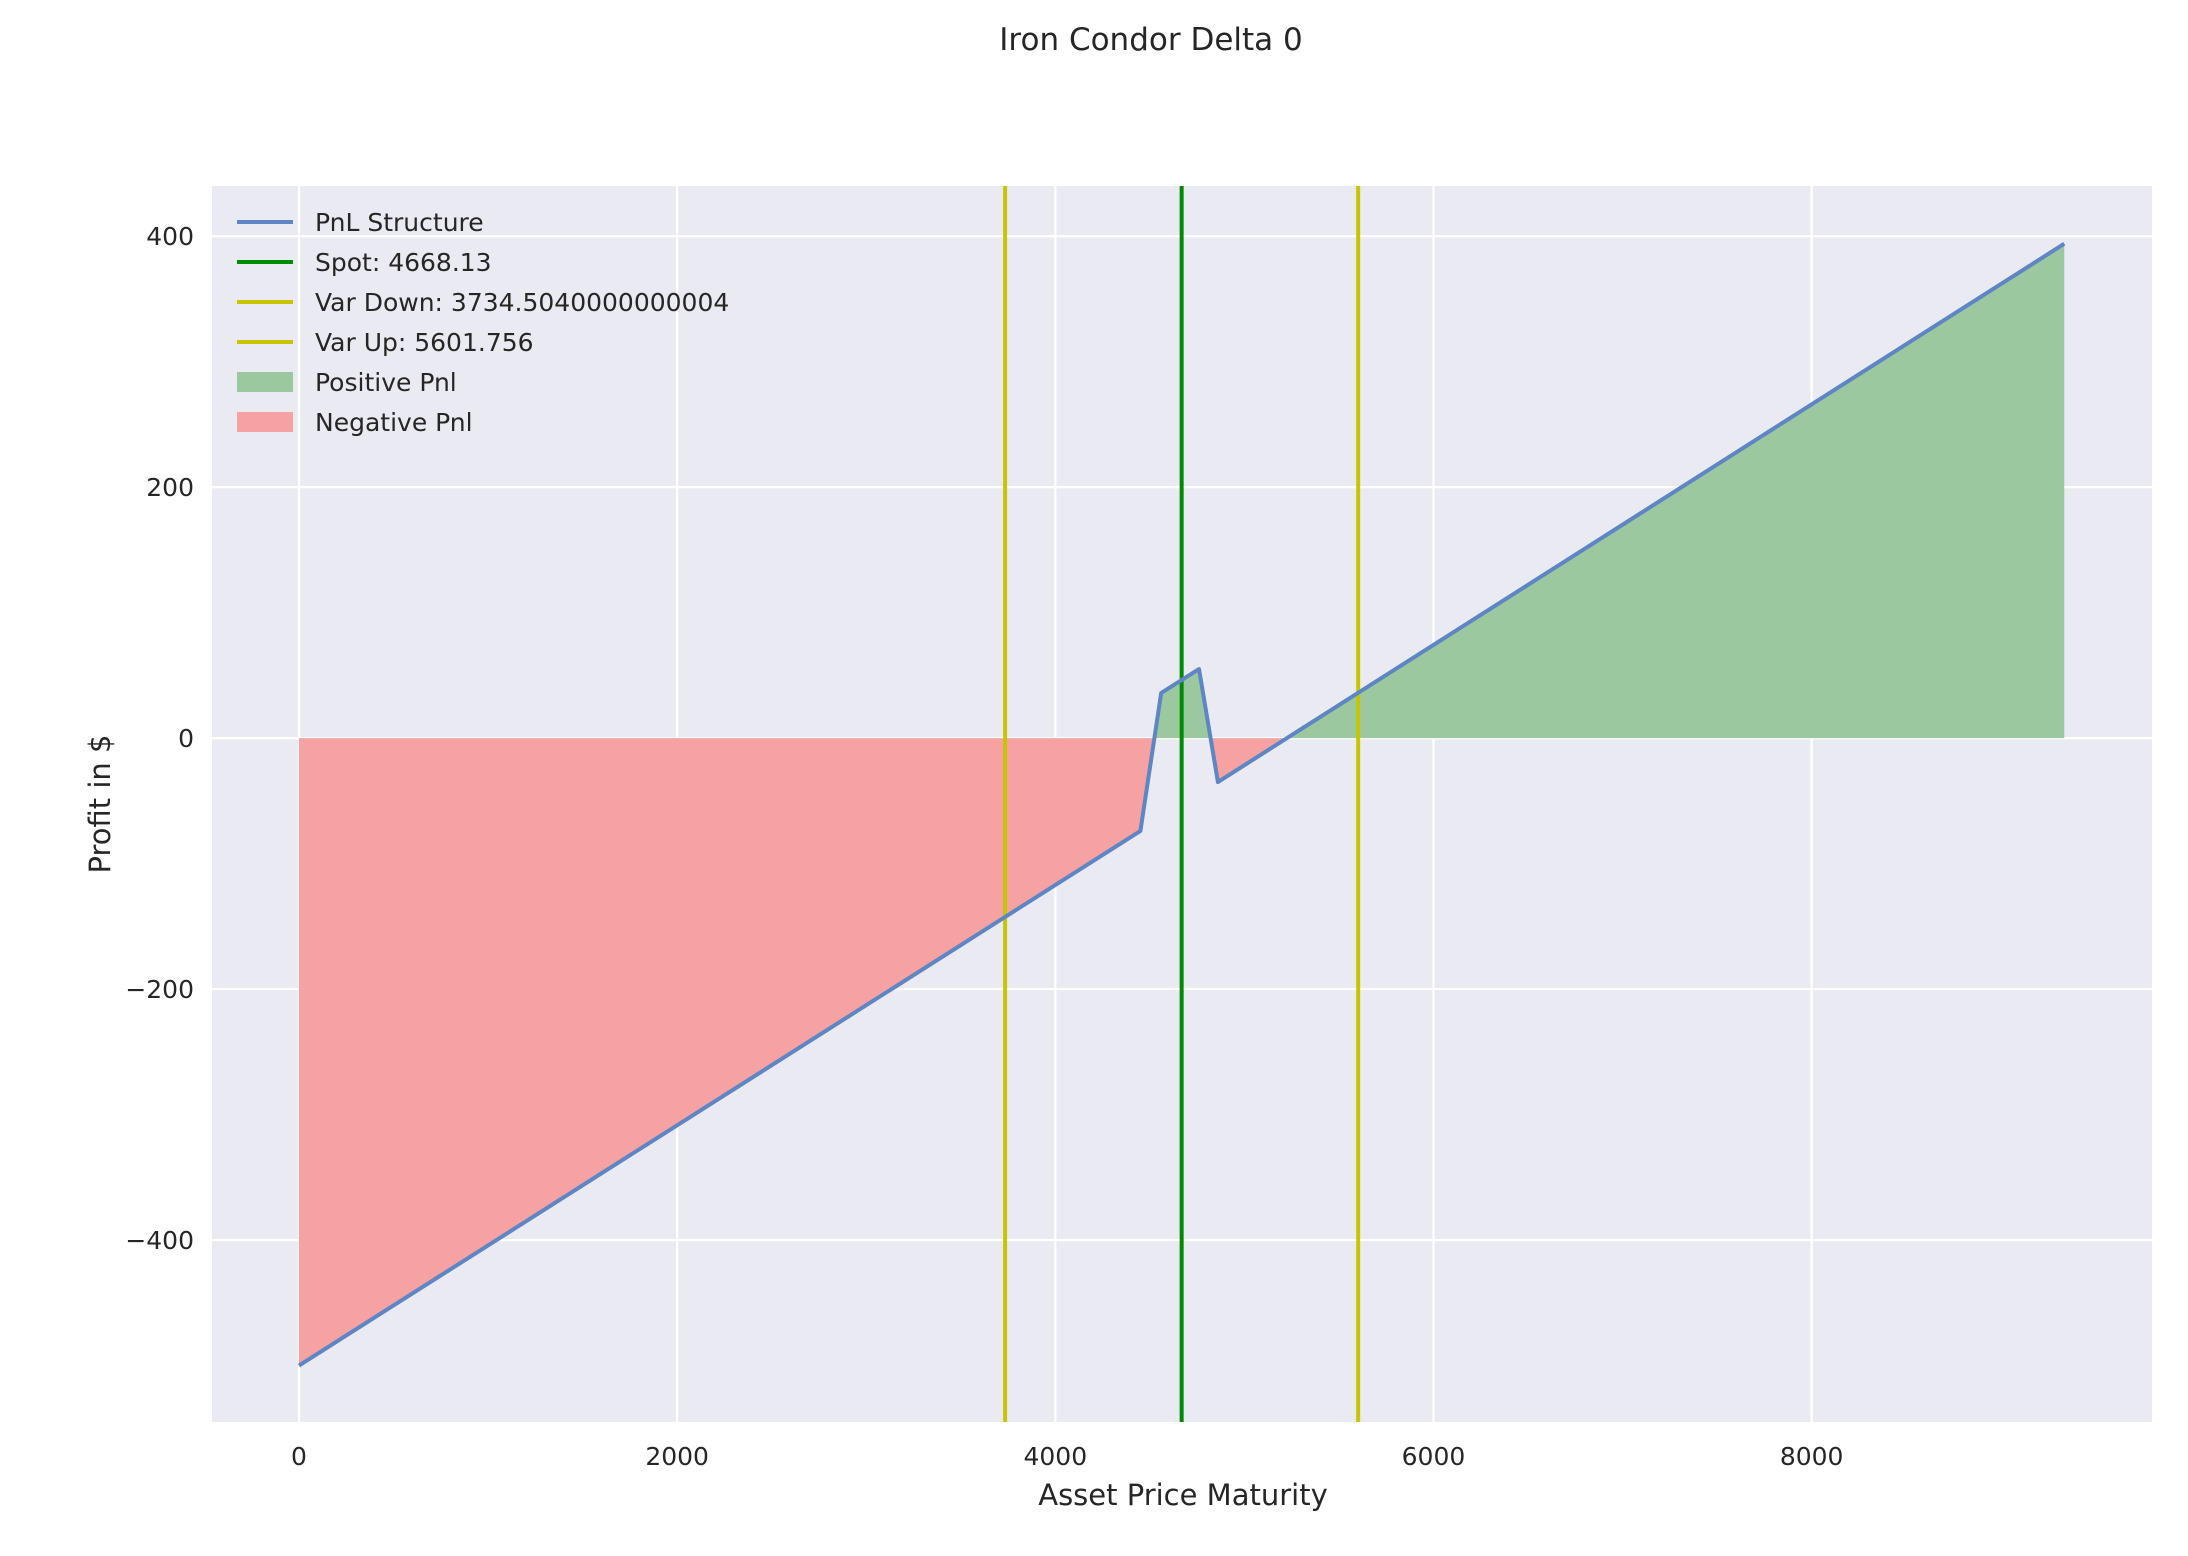  I want to click on x-tick-label: 8000, so click(1812, 1456).